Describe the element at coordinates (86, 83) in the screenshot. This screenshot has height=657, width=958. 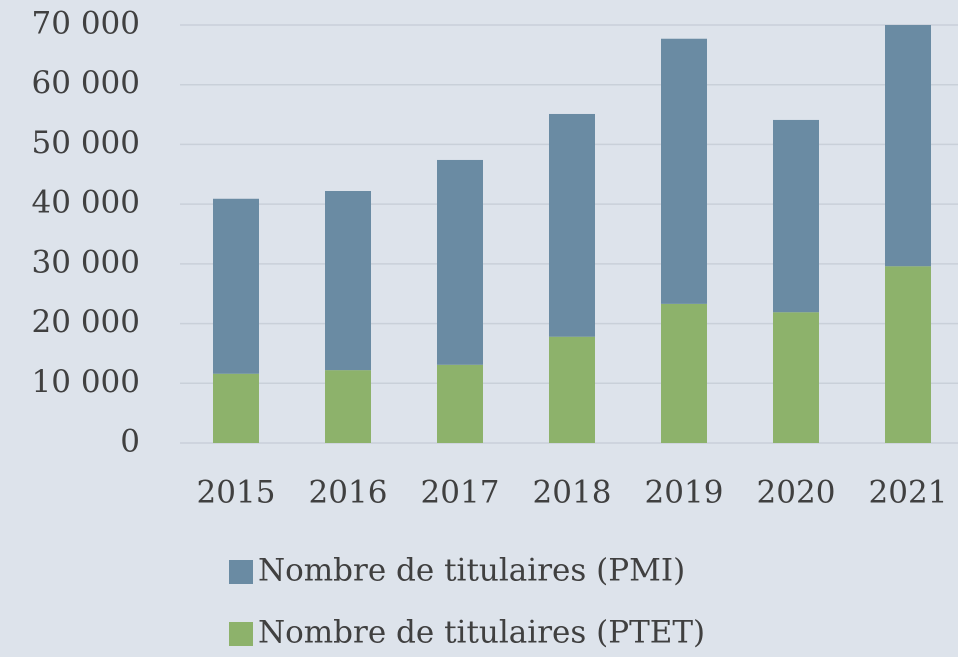
I see `y-tick-label: 60 000` at that location.